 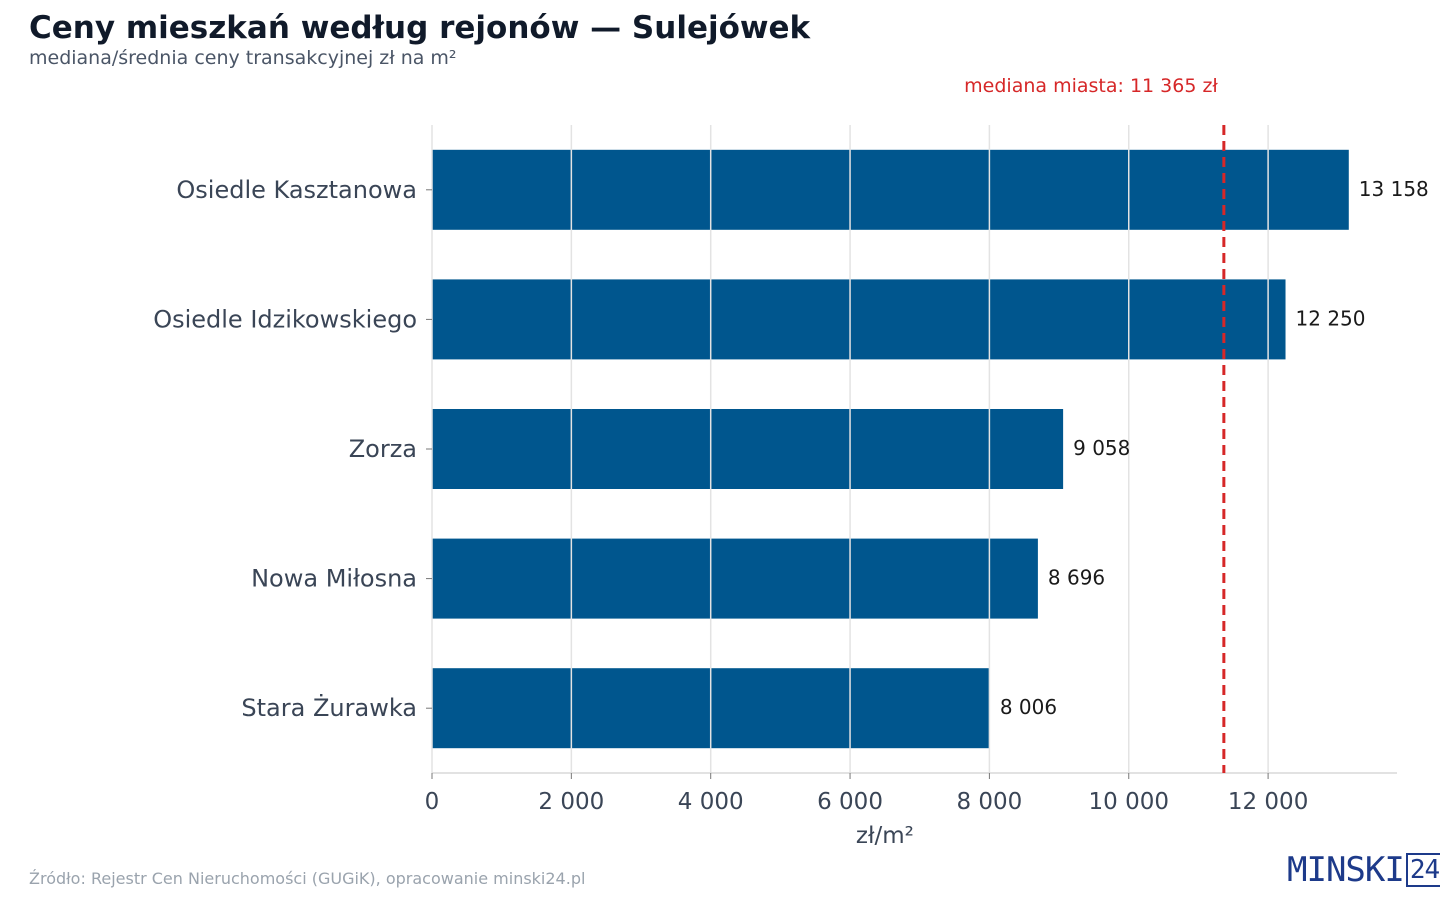 What do you see at coordinates (571, 802) in the screenshot?
I see `x-tick-label: 2 000` at bounding box center [571, 802].